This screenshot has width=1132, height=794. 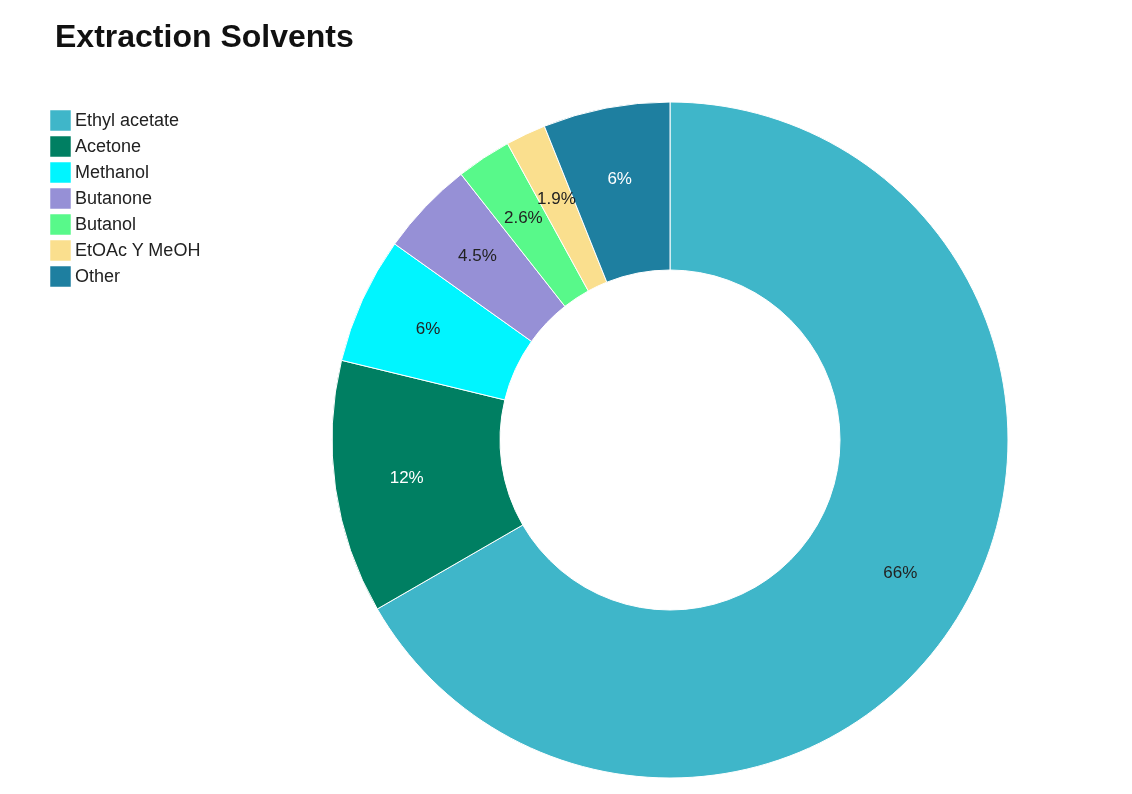 I want to click on legend-label: EtOAc Y MeOH, so click(x=138, y=249).